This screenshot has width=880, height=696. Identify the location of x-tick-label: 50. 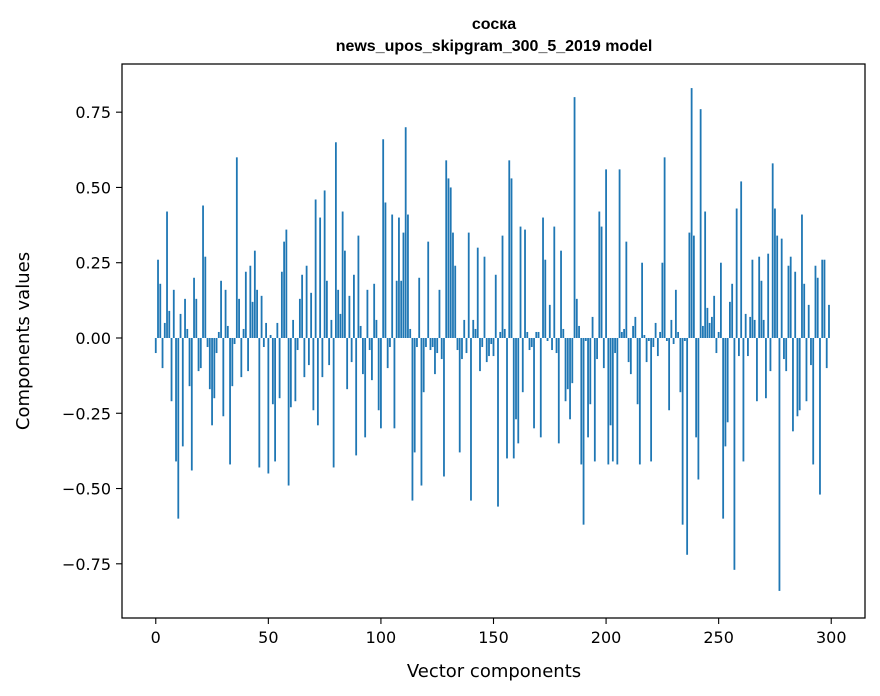
(268, 637).